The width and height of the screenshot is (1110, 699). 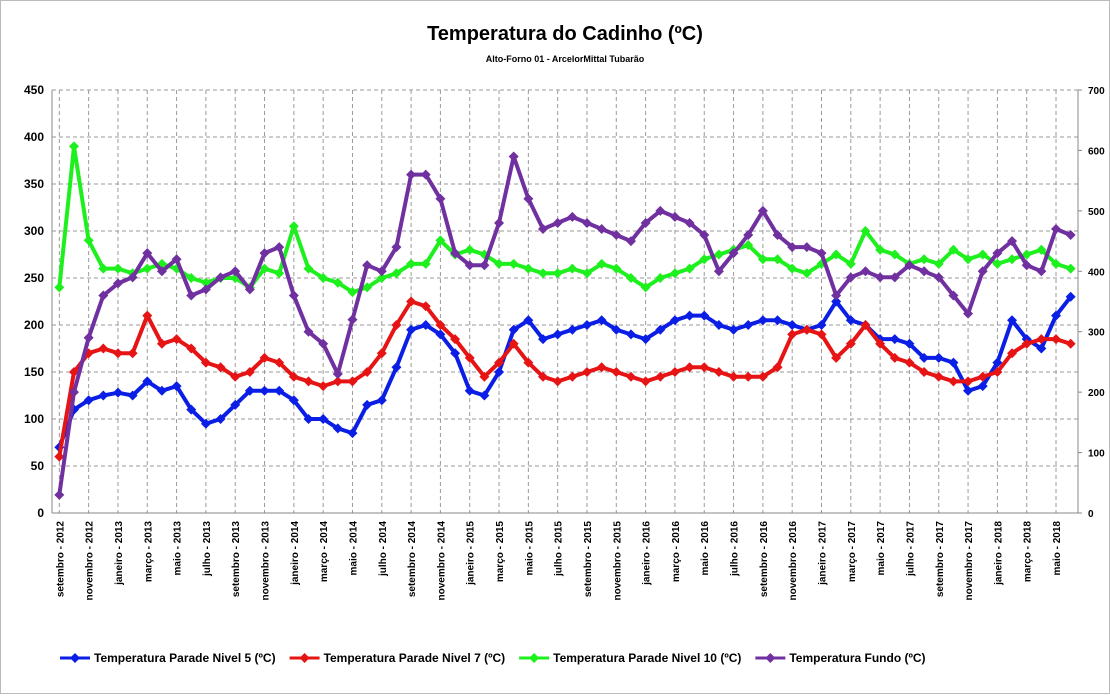 What do you see at coordinates (34, 137) in the screenshot?
I see `y-tick-label: 400` at bounding box center [34, 137].